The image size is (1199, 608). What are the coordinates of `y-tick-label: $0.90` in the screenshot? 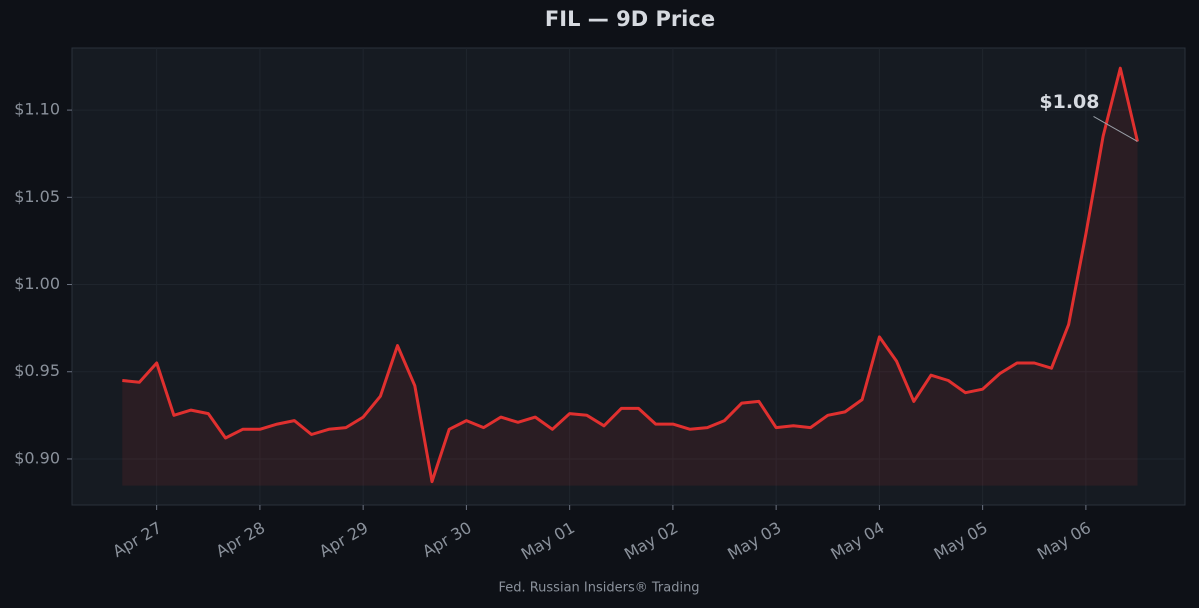 It's located at (37, 457).